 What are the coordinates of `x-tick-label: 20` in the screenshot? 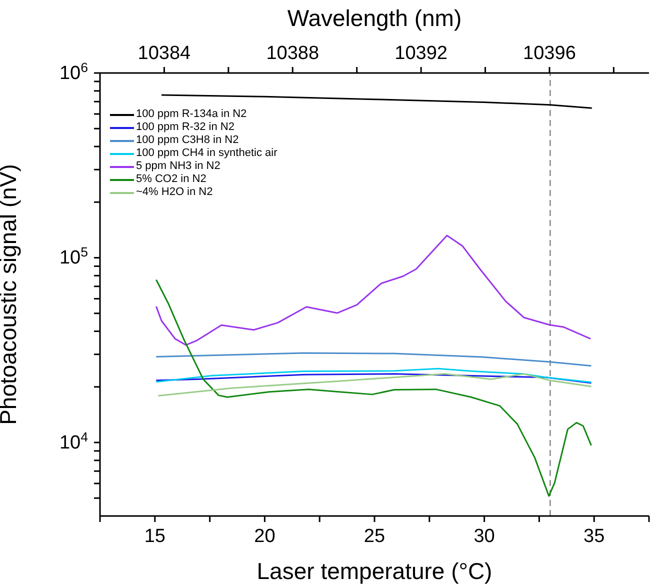 It's located at (265, 536).